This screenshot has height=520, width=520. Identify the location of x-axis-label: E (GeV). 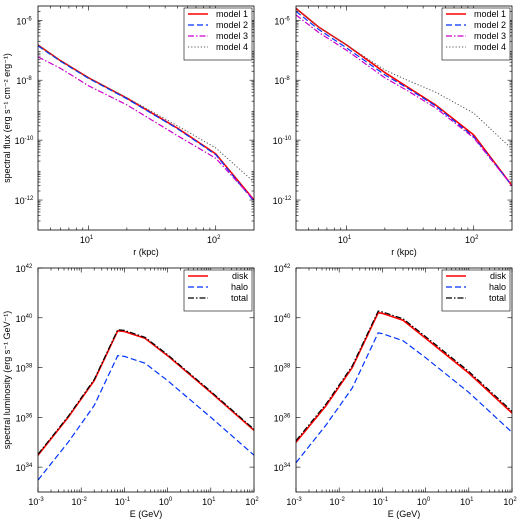
(146, 514).